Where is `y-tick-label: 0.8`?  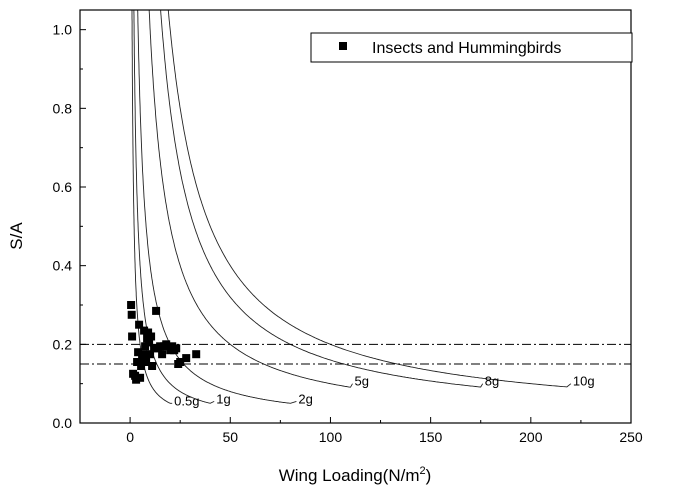 y-tick-label: 0.8 is located at coordinates (63, 108).